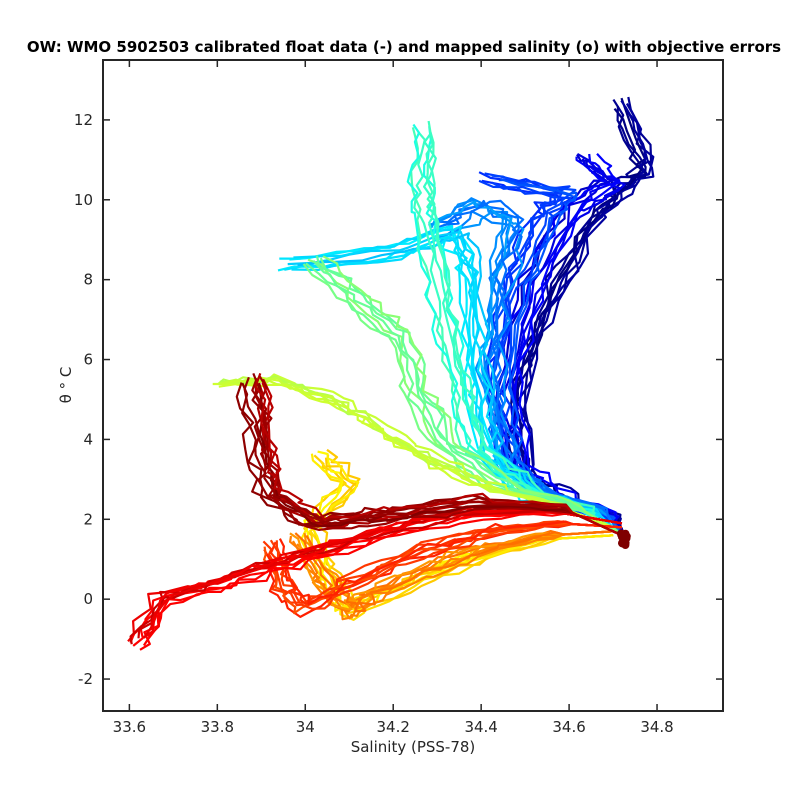 The image size is (800, 800). I want to click on y-tick-label: 6, so click(88, 360).